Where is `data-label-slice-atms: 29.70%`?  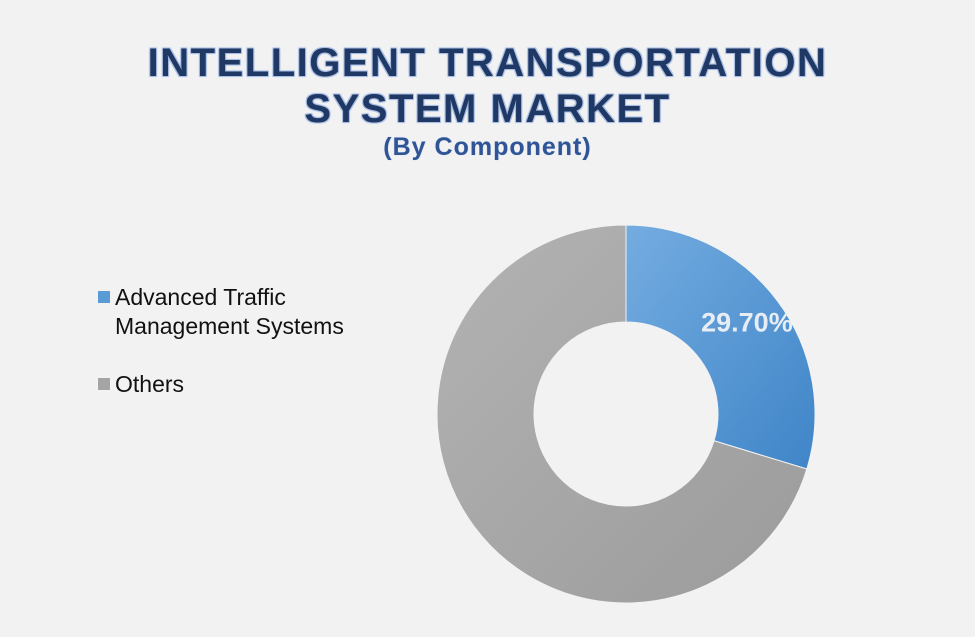 data-label-slice-atms: 29.70% is located at coordinates (747, 323).